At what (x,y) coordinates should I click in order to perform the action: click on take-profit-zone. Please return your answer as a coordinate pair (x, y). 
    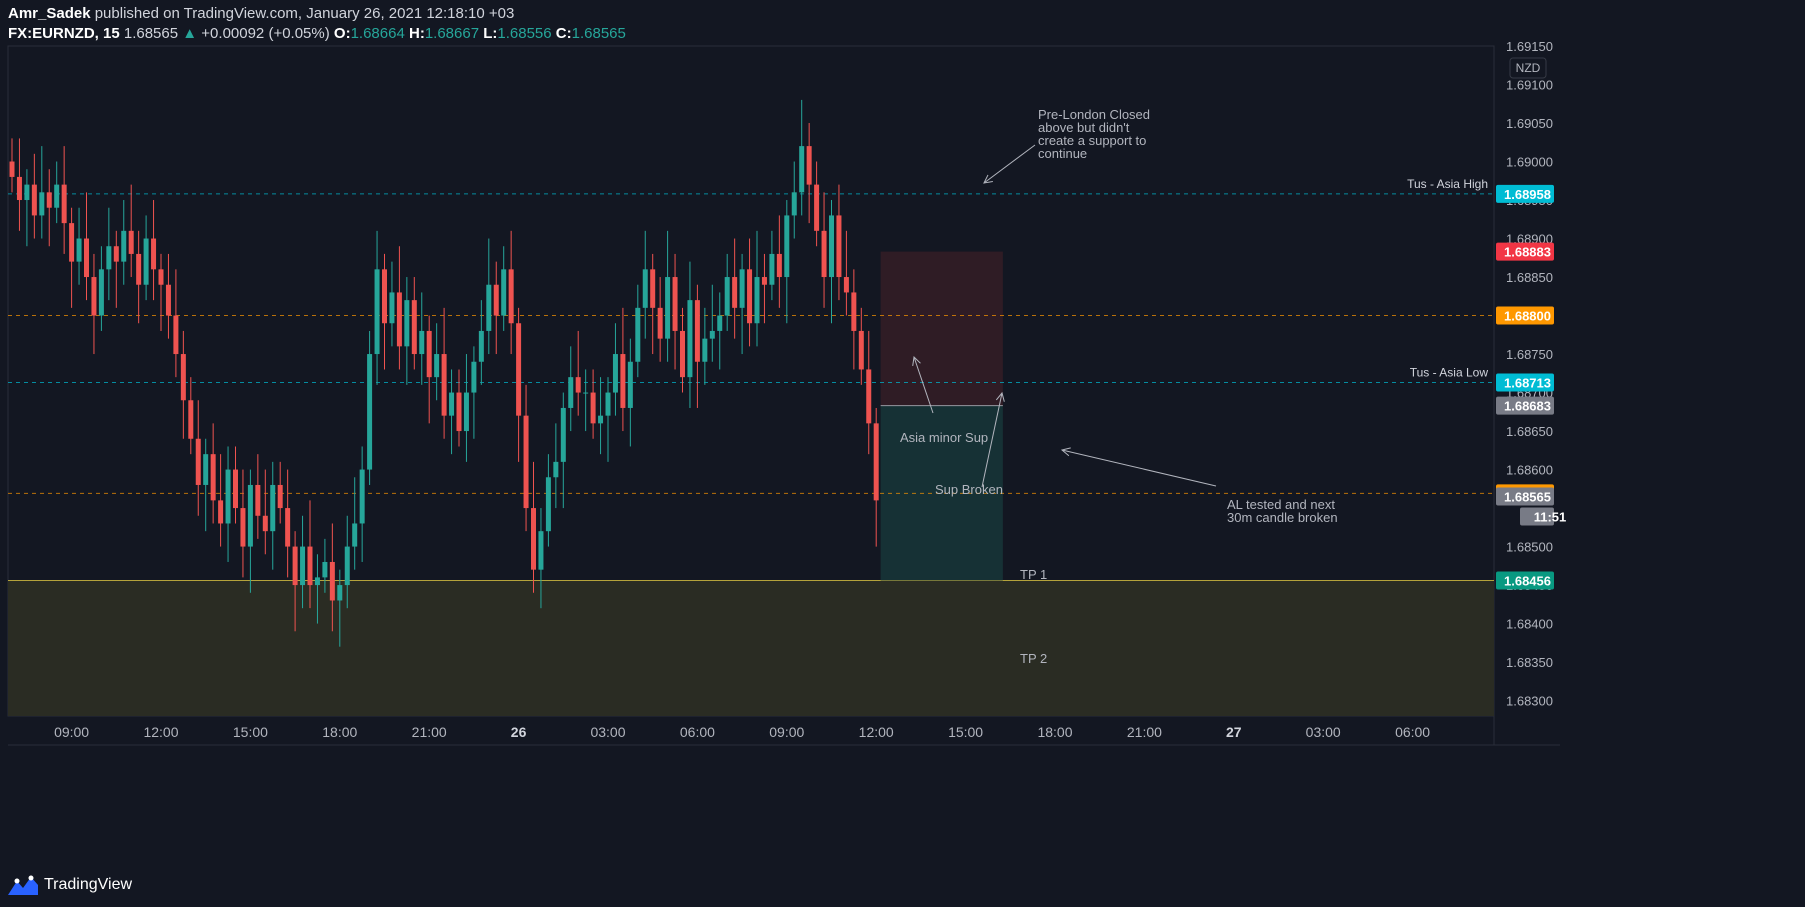
    Looking at the image, I should click on (941, 493).